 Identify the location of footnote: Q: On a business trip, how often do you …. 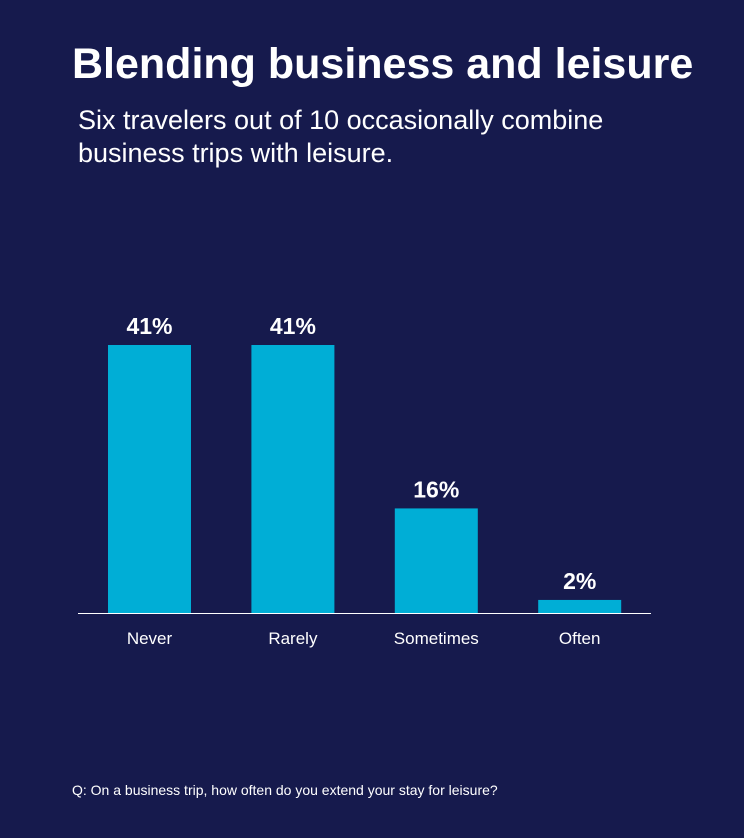
(285, 790).